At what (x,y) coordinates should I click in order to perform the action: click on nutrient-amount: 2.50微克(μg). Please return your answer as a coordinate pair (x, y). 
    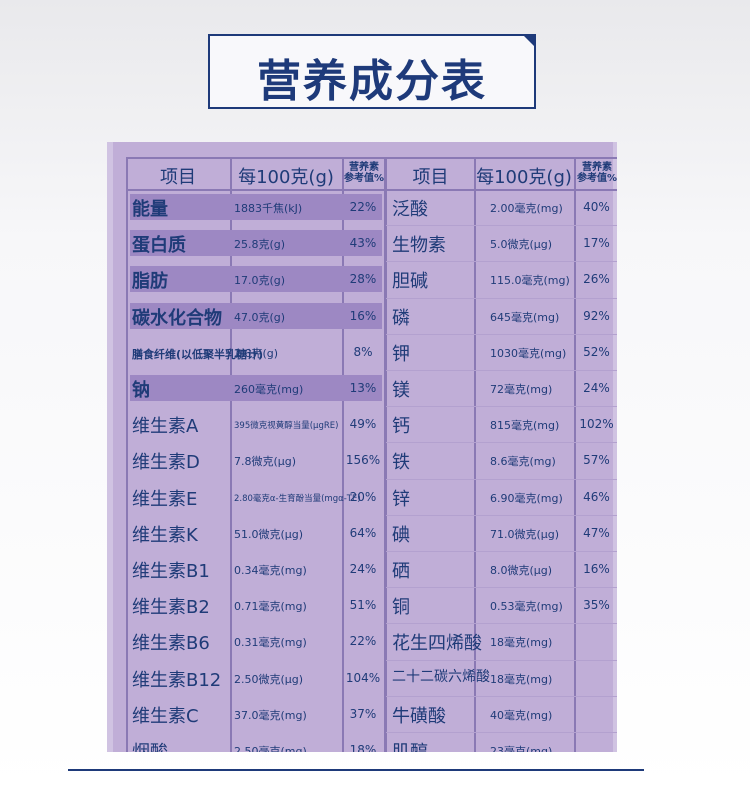
    Looking at the image, I should click on (269, 679).